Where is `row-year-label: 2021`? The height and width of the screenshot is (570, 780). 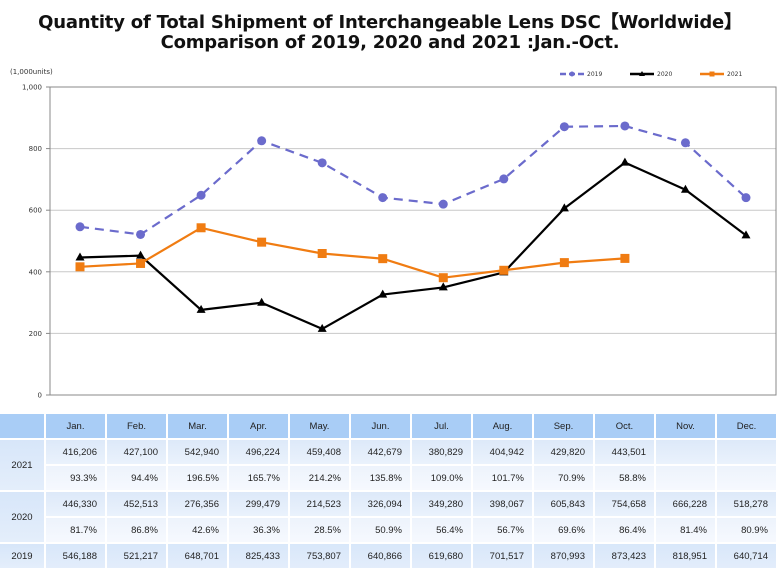 row-year-label: 2021 is located at coordinates (22, 465).